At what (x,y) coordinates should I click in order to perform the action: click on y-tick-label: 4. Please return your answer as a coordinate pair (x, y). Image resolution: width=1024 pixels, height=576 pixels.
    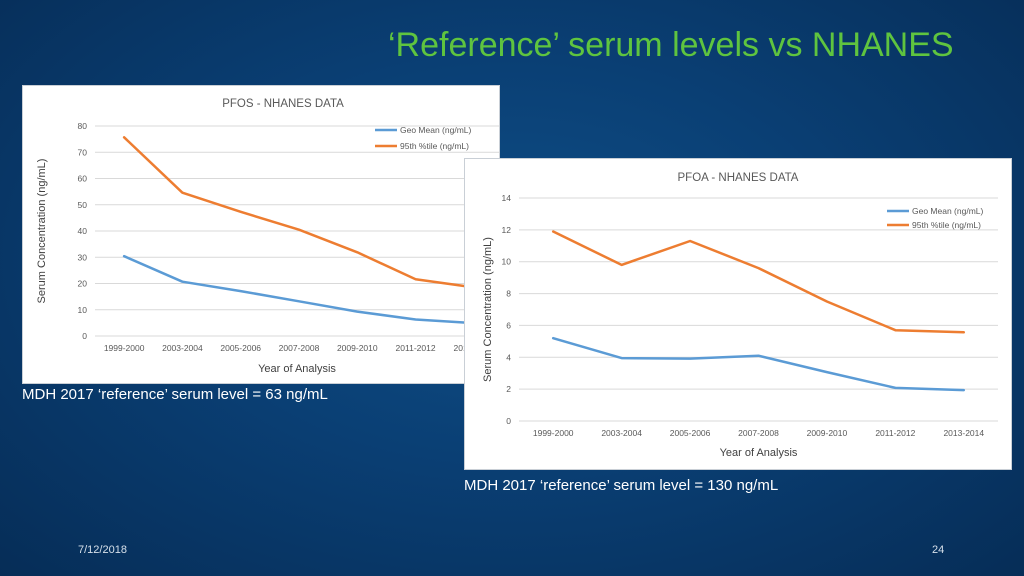
    Looking at the image, I should click on (508, 357).